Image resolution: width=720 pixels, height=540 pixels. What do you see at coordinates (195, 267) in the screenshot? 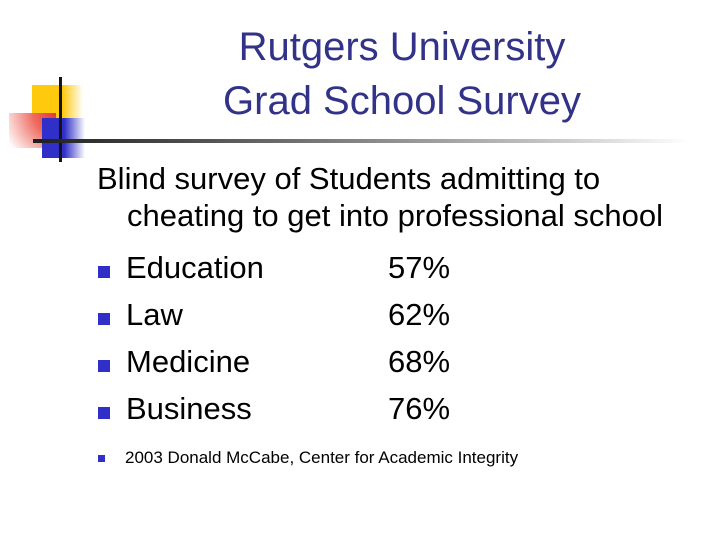
I see `list-item-label: Education` at bounding box center [195, 267].